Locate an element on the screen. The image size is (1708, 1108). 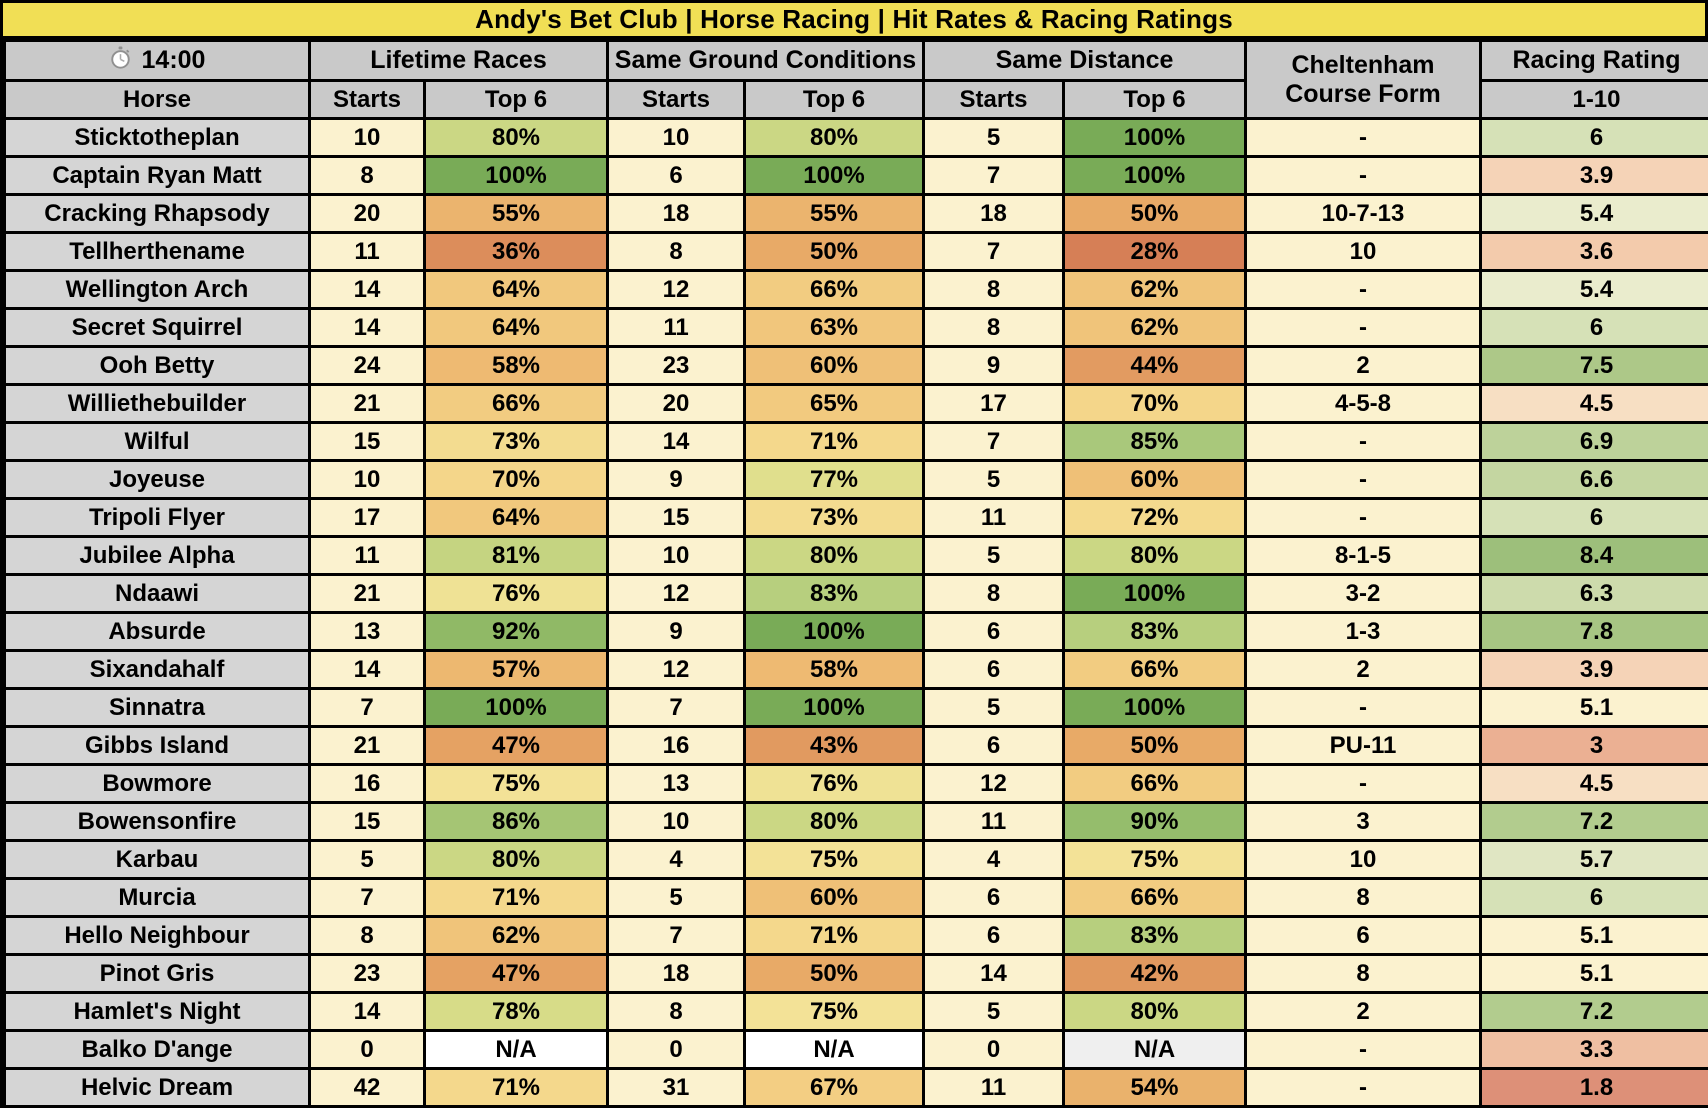
ground-top6-cell: N/A is located at coordinates (834, 1050).